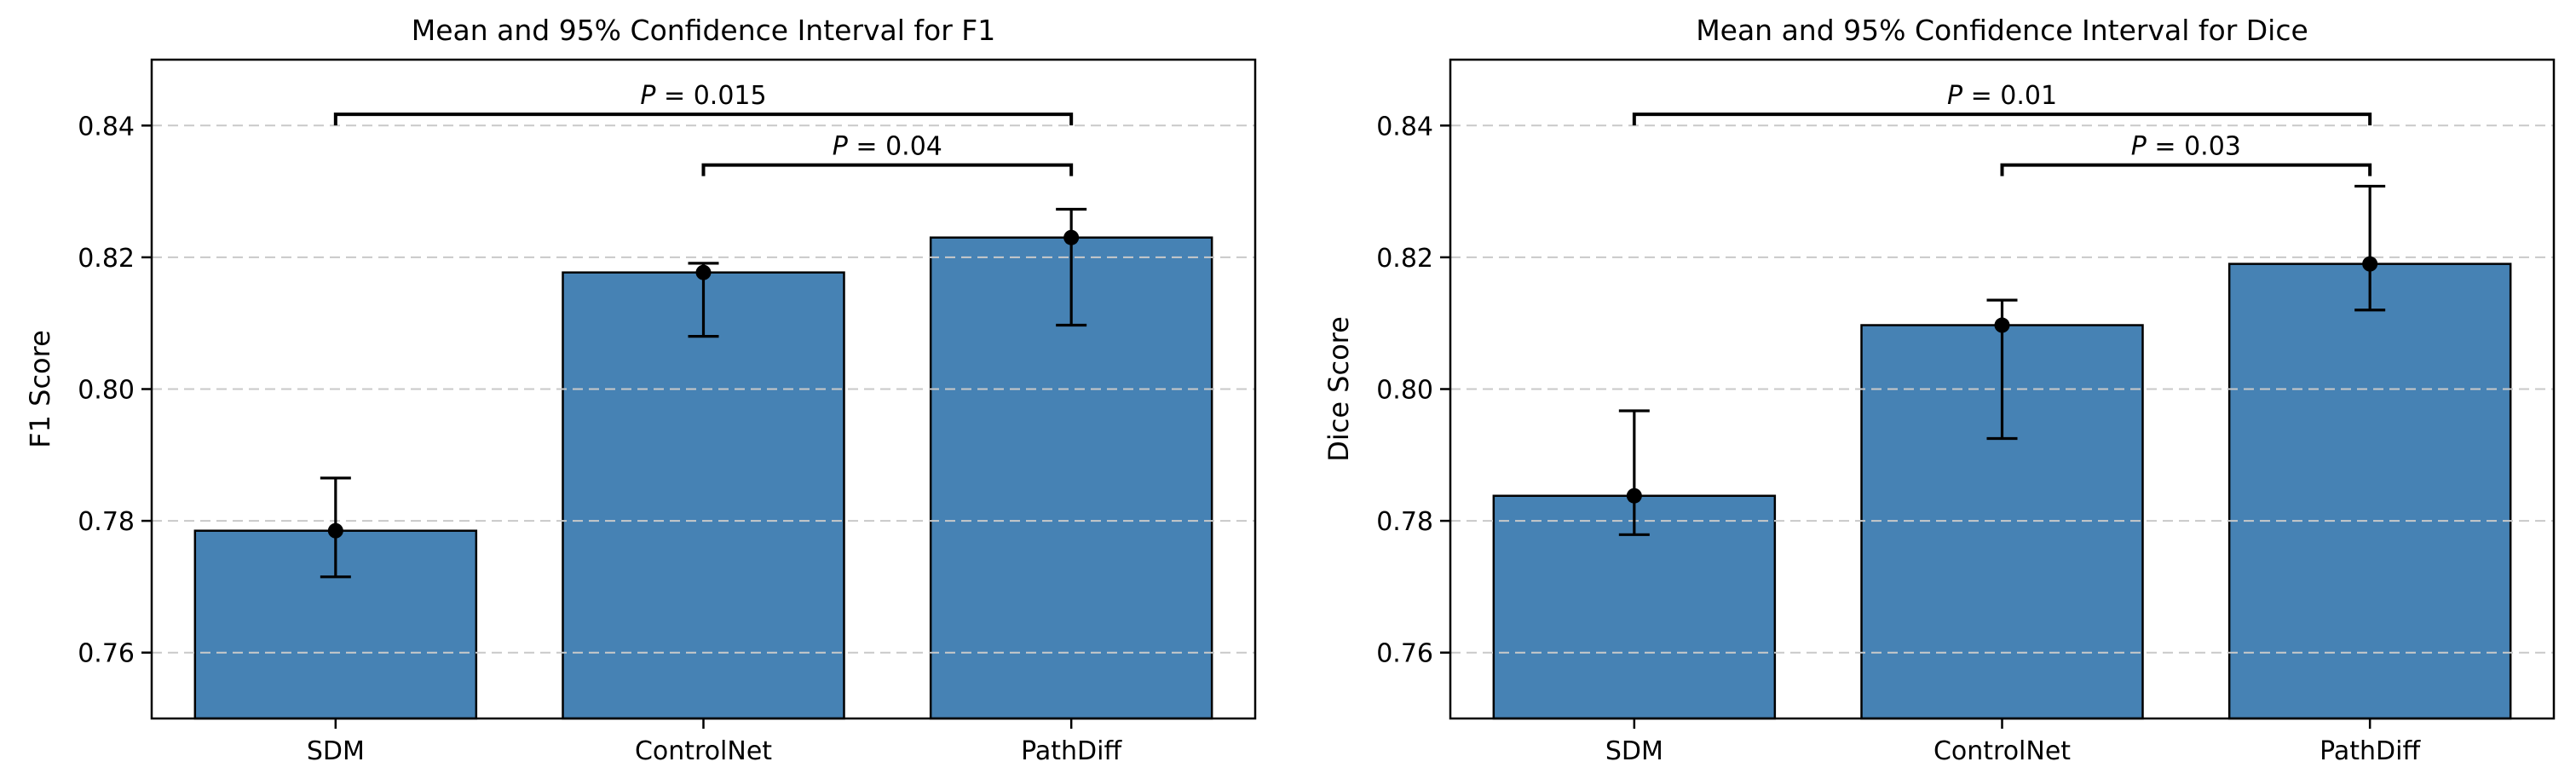 Image resolution: width=2576 pixels, height=779 pixels. I want to click on p-value-label-0: P = 0.01, so click(2002, 96).